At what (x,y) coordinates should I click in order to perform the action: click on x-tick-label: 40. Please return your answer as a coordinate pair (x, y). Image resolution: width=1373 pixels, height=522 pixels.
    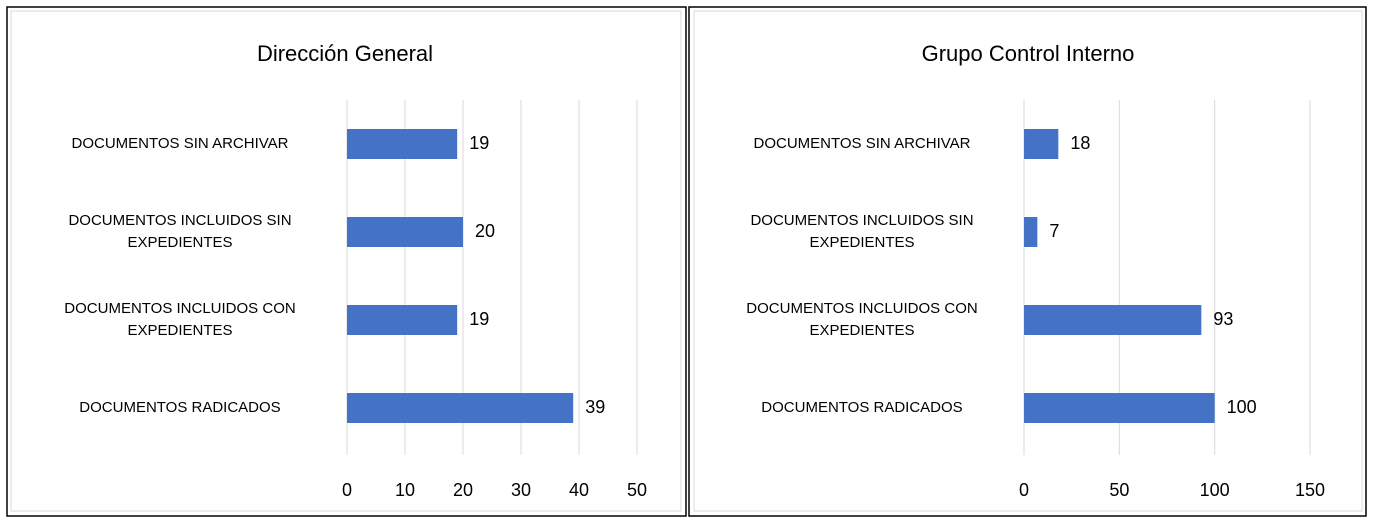
    Looking at the image, I should click on (579, 490).